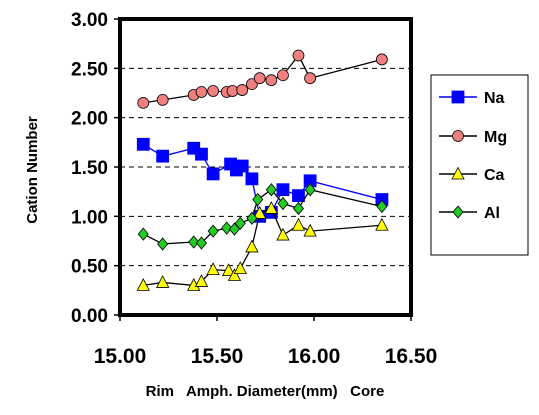 The width and height of the screenshot is (539, 415). Describe the element at coordinates (89, 168) in the screenshot. I see `y-tick-label: 1.50` at that location.